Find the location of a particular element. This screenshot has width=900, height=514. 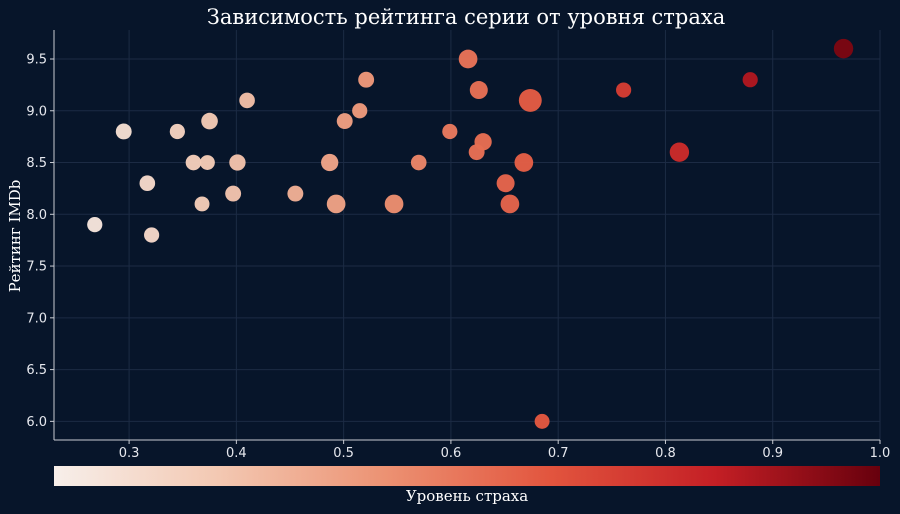

colorbar-label: Уровень страха is located at coordinates (467, 496).